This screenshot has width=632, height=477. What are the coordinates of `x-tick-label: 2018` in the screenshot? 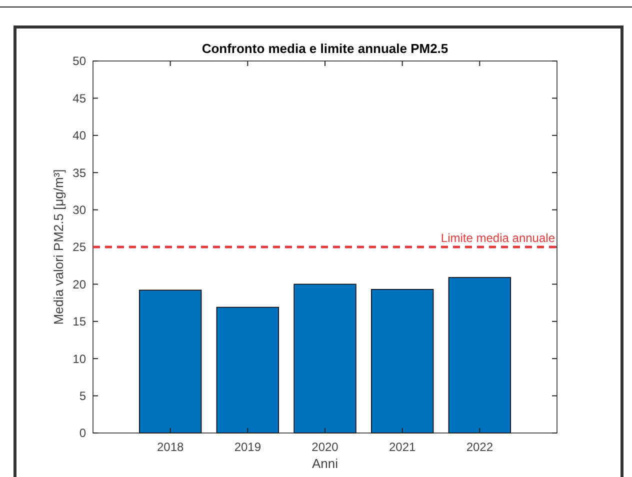 It's located at (170, 447).